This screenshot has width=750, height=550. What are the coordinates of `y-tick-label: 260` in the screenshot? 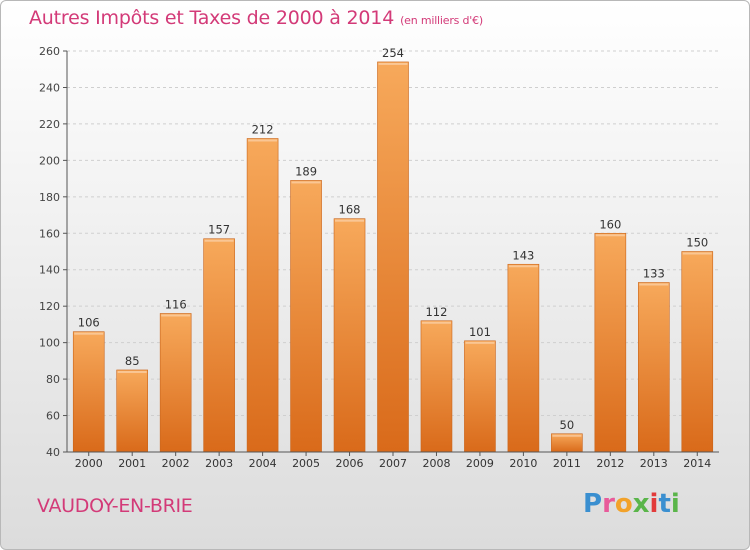 It's located at (49, 51).